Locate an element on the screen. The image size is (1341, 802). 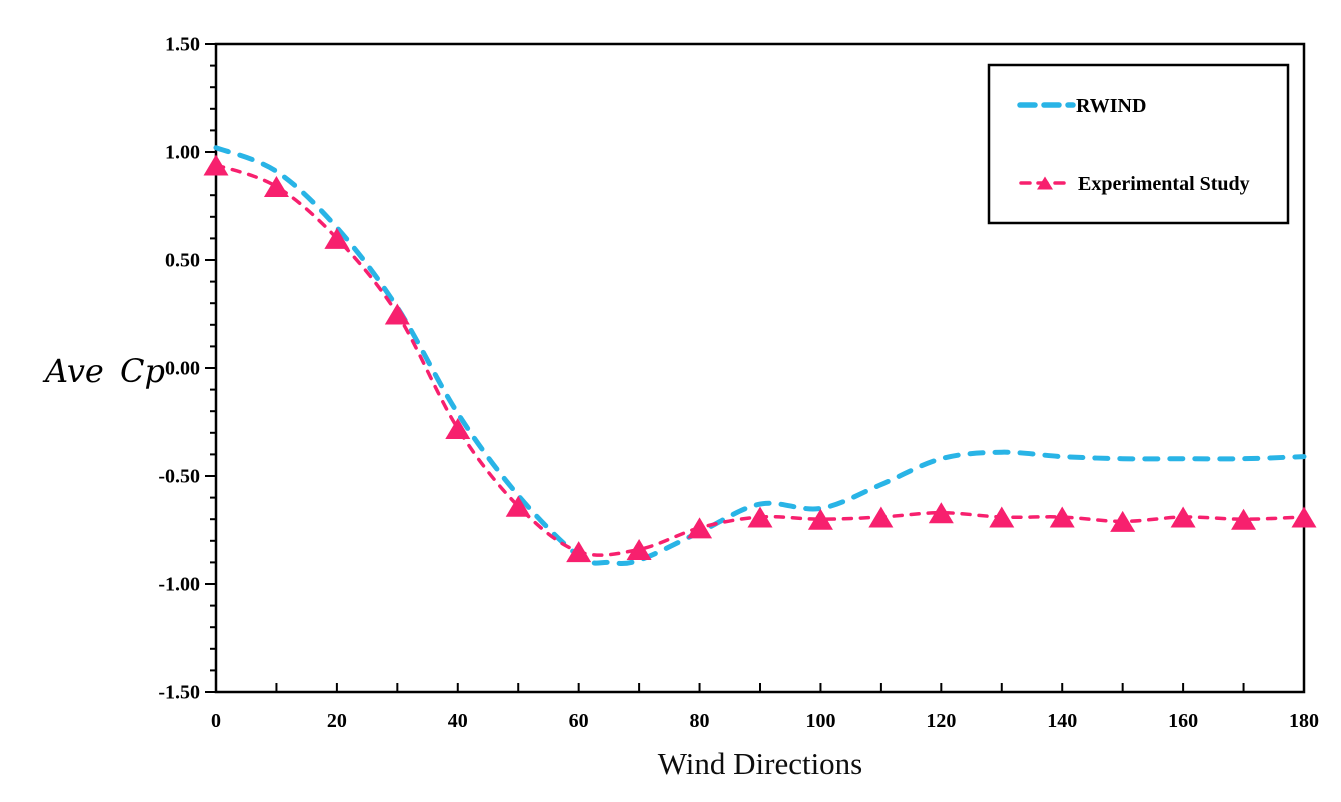
legend-label: Experimental Study is located at coordinates (1164, 184).